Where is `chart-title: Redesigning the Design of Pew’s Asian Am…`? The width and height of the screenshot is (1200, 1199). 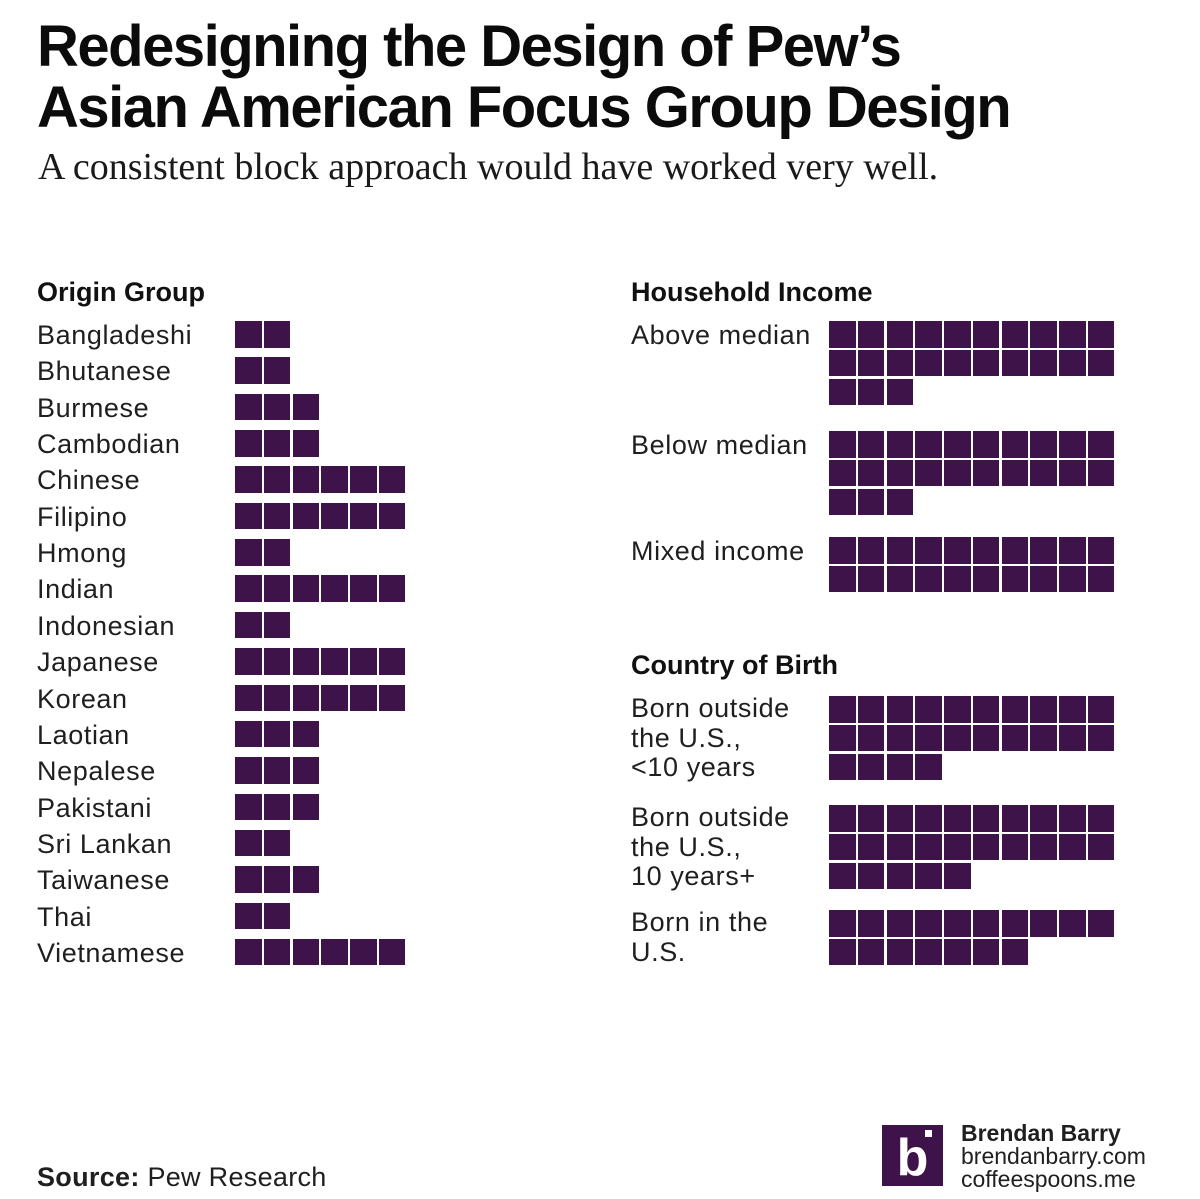 chart-title: Redesigning the Design of Pew’s Asian Am… is located at coordinates (524, 77).